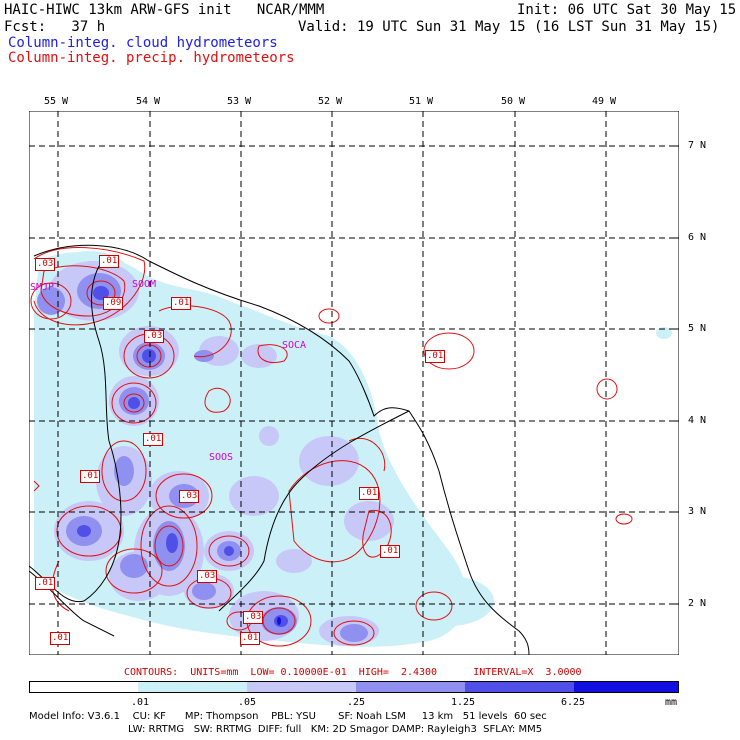  What do you see at coordinates (239, 101) in the screenshot?
I see `lon-label: 53 W` at bounding box center [239, 101].